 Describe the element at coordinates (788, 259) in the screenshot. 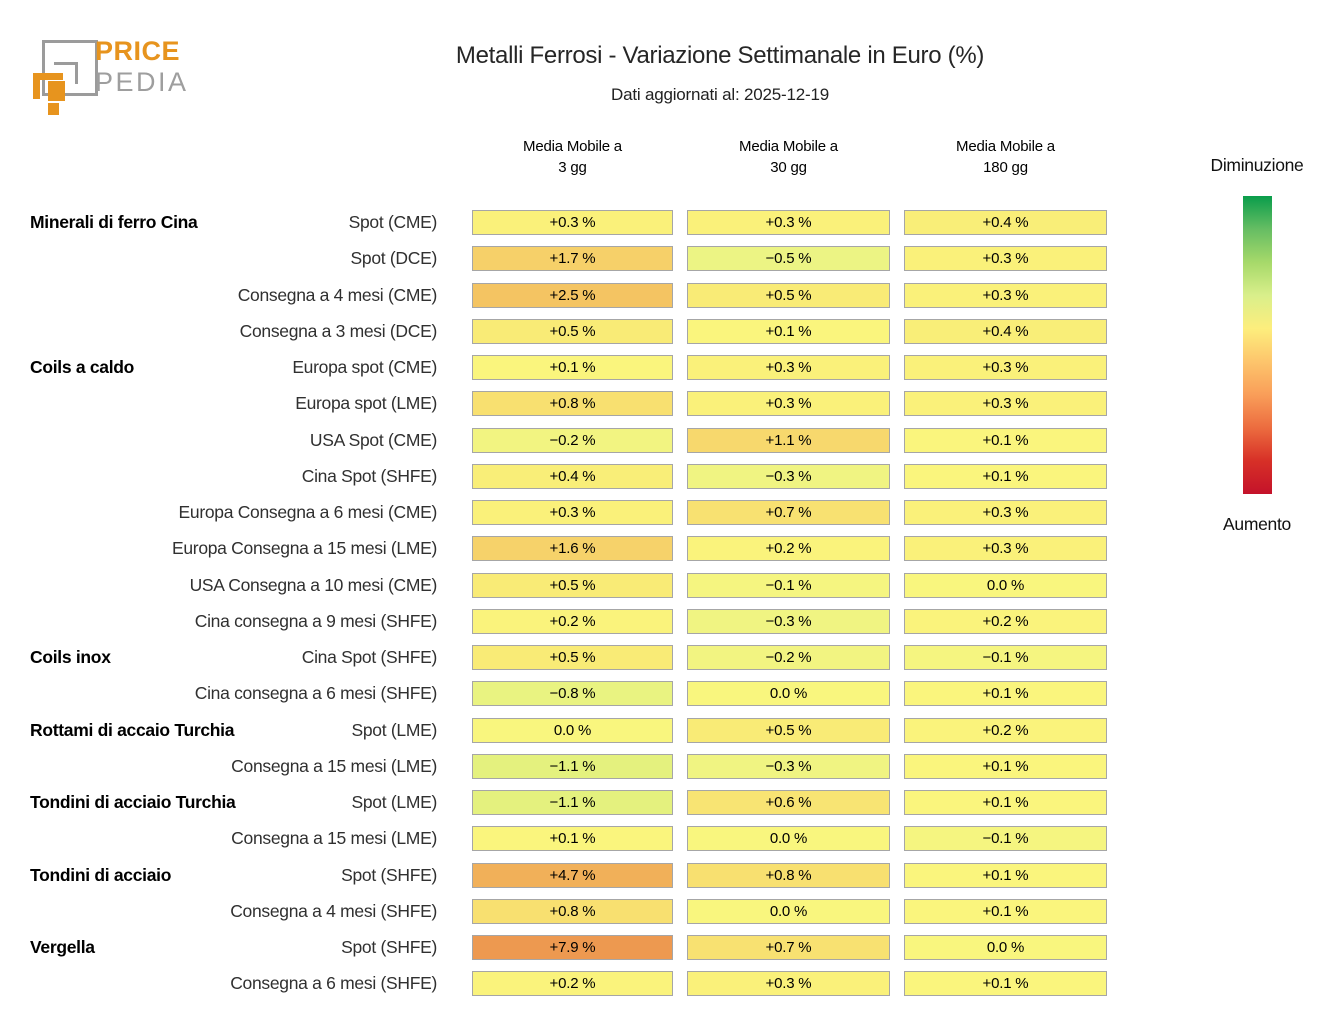

I see `heatmap-cell: −0.5 %` at that location.